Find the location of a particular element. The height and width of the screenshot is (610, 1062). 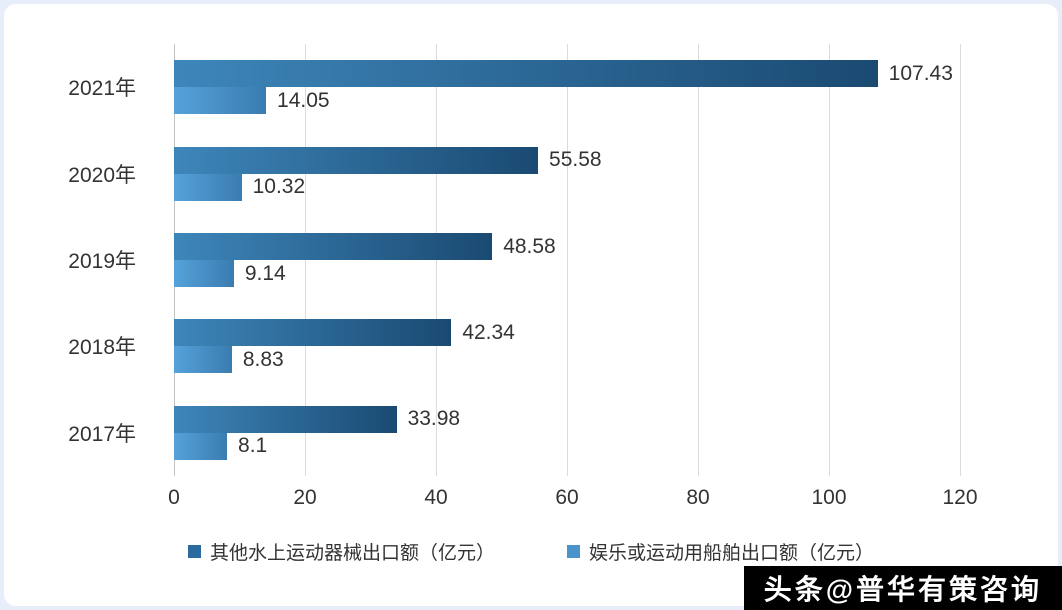

bar-value-label: 33.98 is located at coordinates (434, 419).